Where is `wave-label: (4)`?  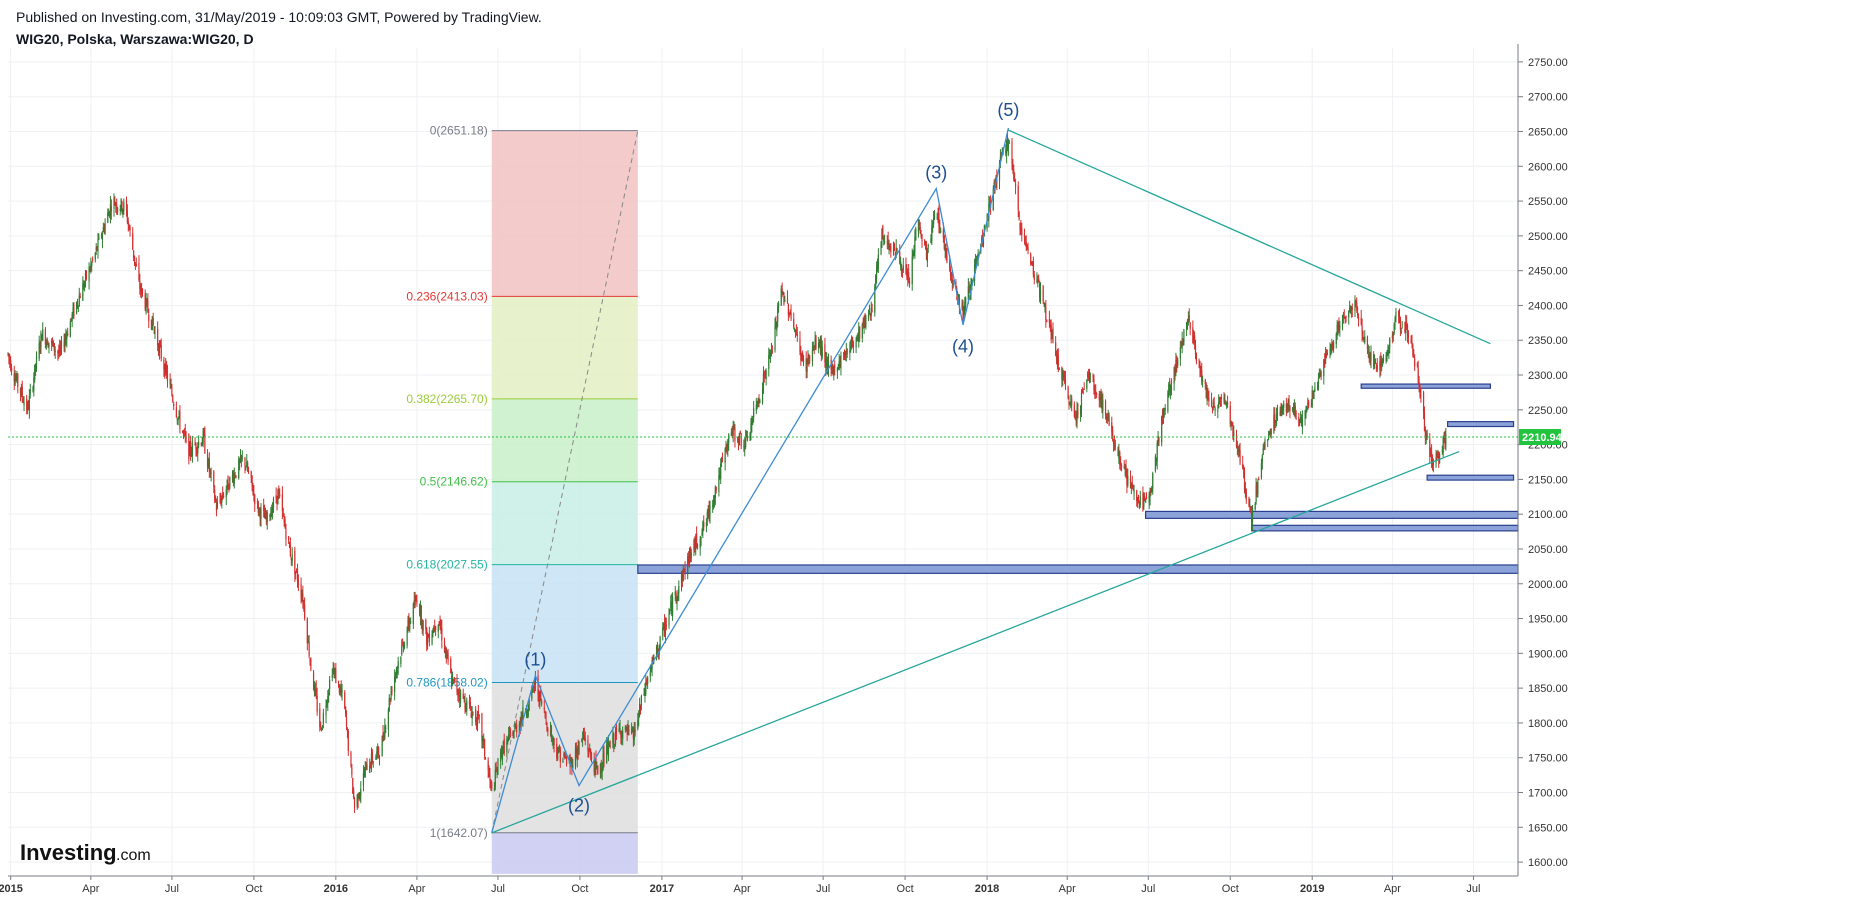
wave-label: (4) is located at coordinates (963, 346).